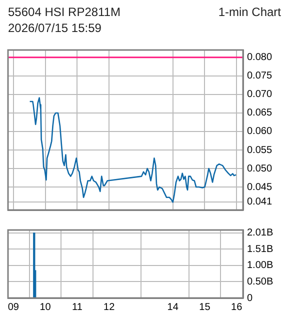  What do you see at coordinates (259, 76) in the screenshot?
I see `y-tick-label: 0.075` at bounding box center [259, 76].